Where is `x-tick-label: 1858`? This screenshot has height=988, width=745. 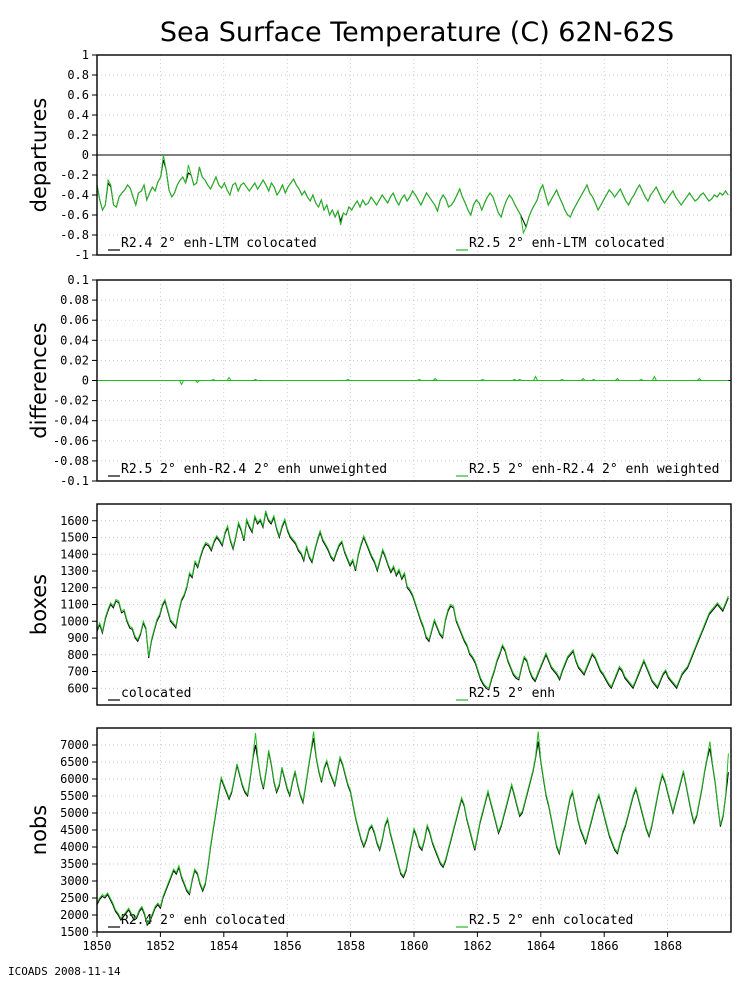 x-tick-label: 1858 is located at coordinates (350, 946).